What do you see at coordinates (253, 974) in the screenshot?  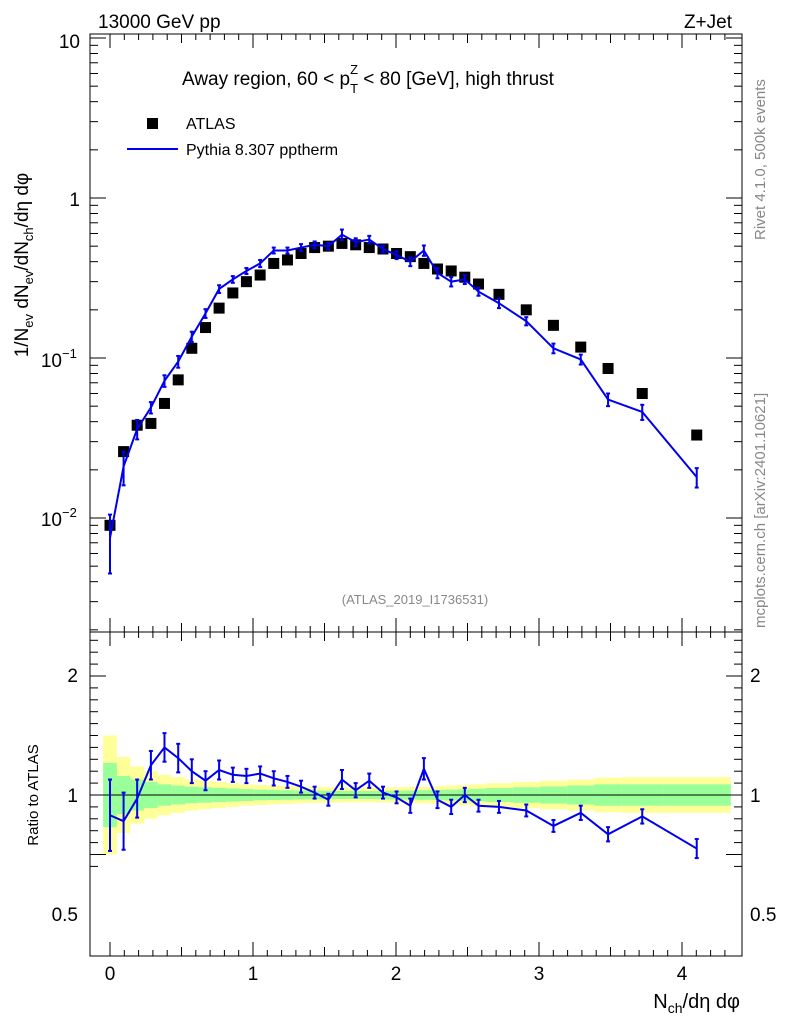 I see `x-tick-1: 1` at bounding box center [253, 974].